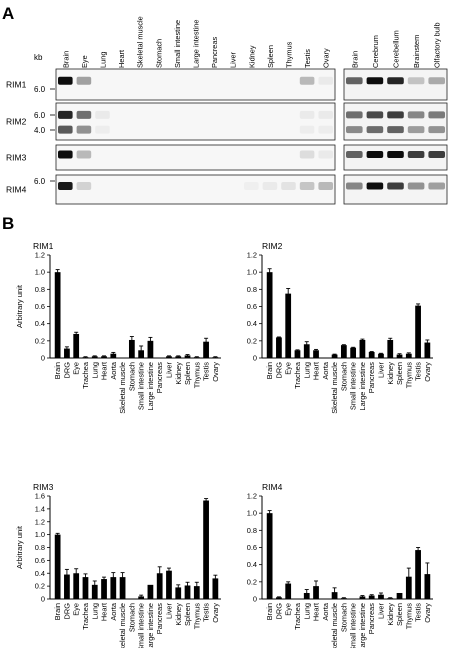  Describe the element at coordinates (297, 375) in the screenshot. I see `x-tick-label: Trachea` at that location.